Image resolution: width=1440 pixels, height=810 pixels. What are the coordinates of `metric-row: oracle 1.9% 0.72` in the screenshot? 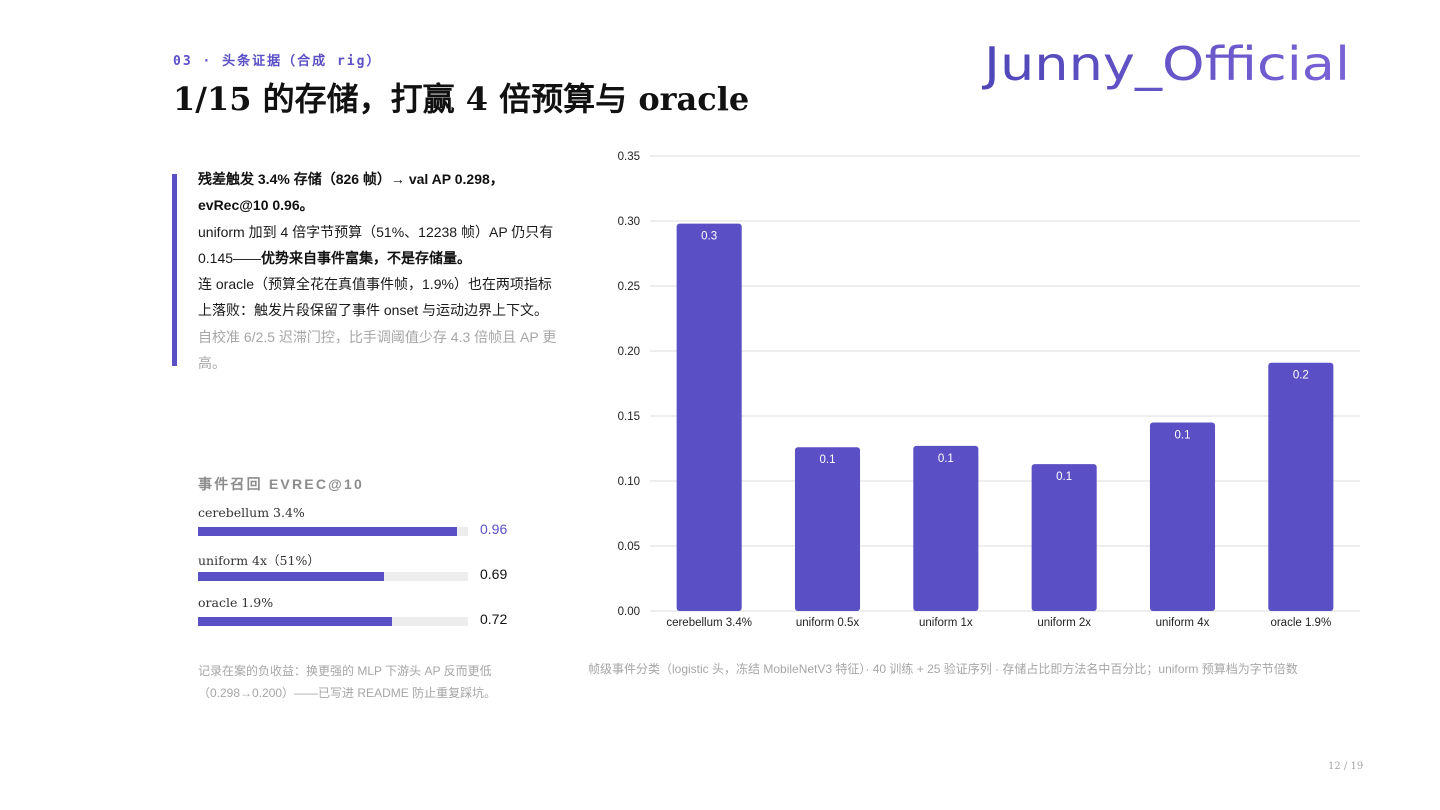 It's located at (368, 617).